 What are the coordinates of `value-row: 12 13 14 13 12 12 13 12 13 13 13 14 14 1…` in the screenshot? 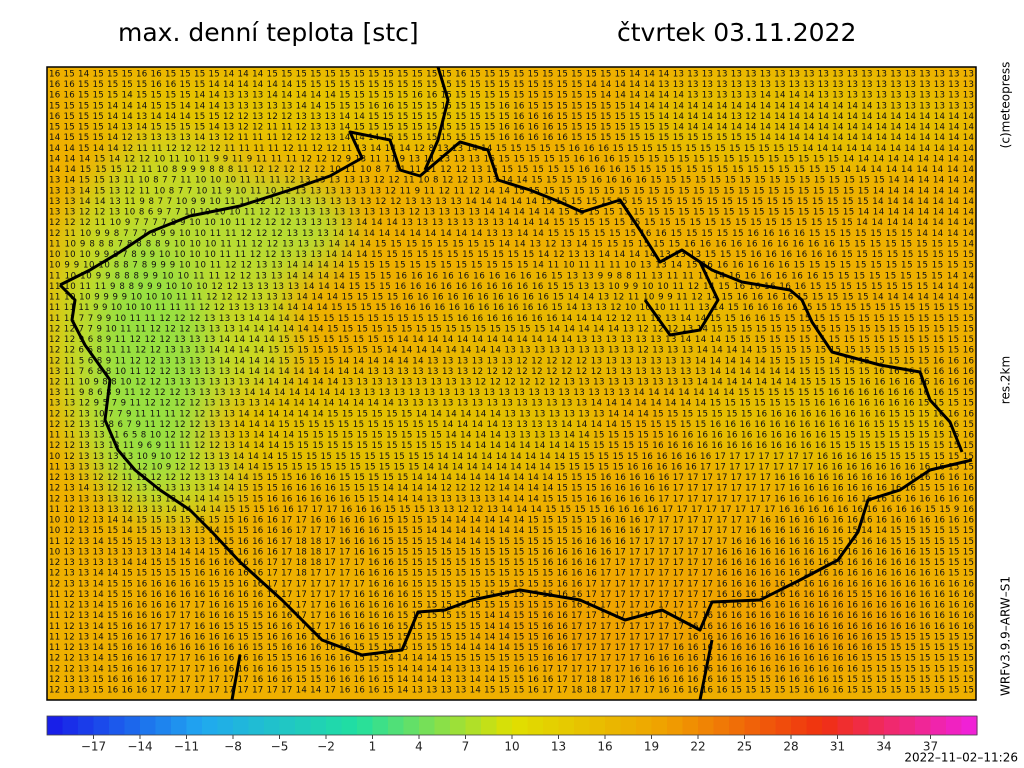 It's located at (511, 489).